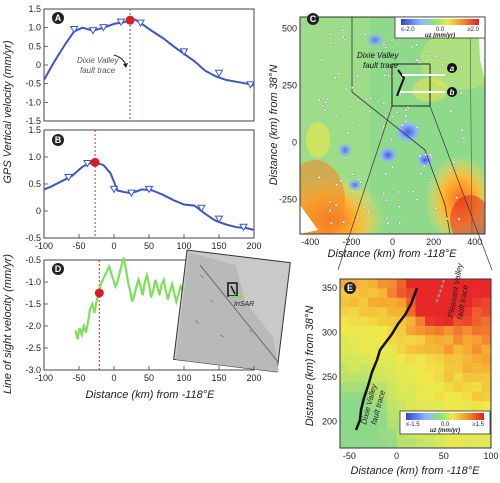 Image resolution: width=500 pixels, height=483 pixels. Describe the element at coordinates (393, 254) in the screenshot. I see `panel-c-xlabel: Distance (km) from -118°E` at that location.